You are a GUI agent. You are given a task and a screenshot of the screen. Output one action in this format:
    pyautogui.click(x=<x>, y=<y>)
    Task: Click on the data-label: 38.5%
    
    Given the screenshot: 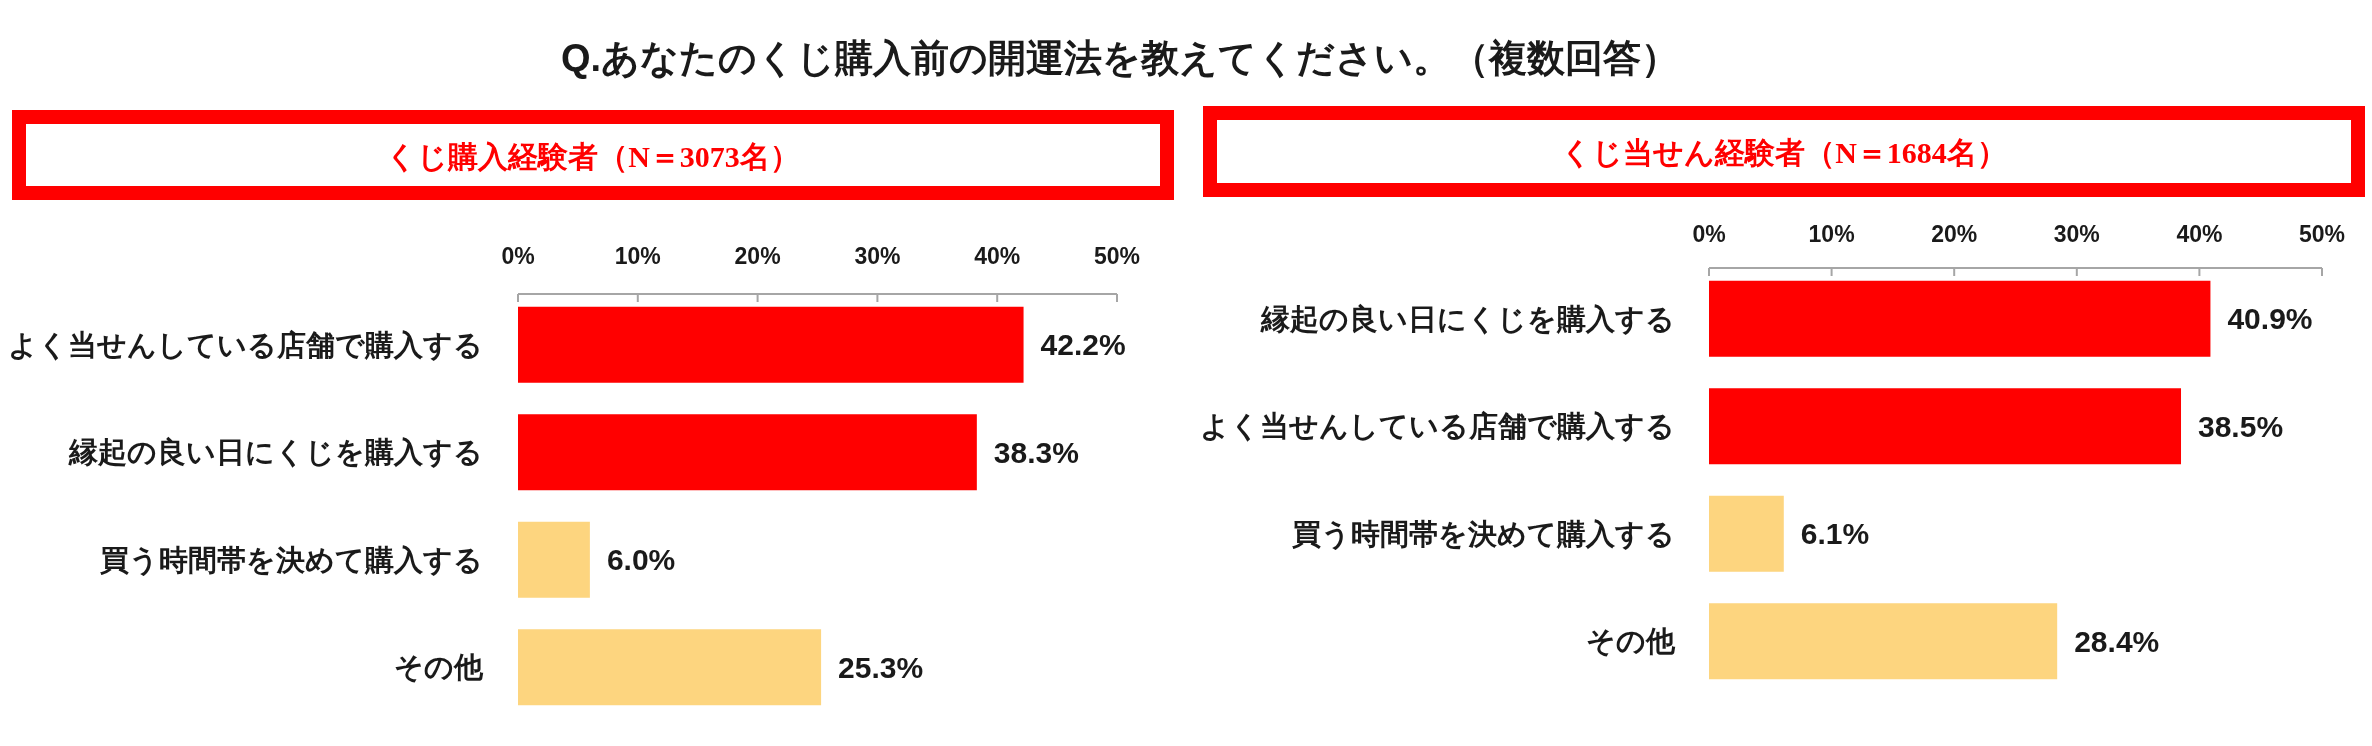 What is the action you would take?
    pyautogui.click(x=2241, y=426)
    